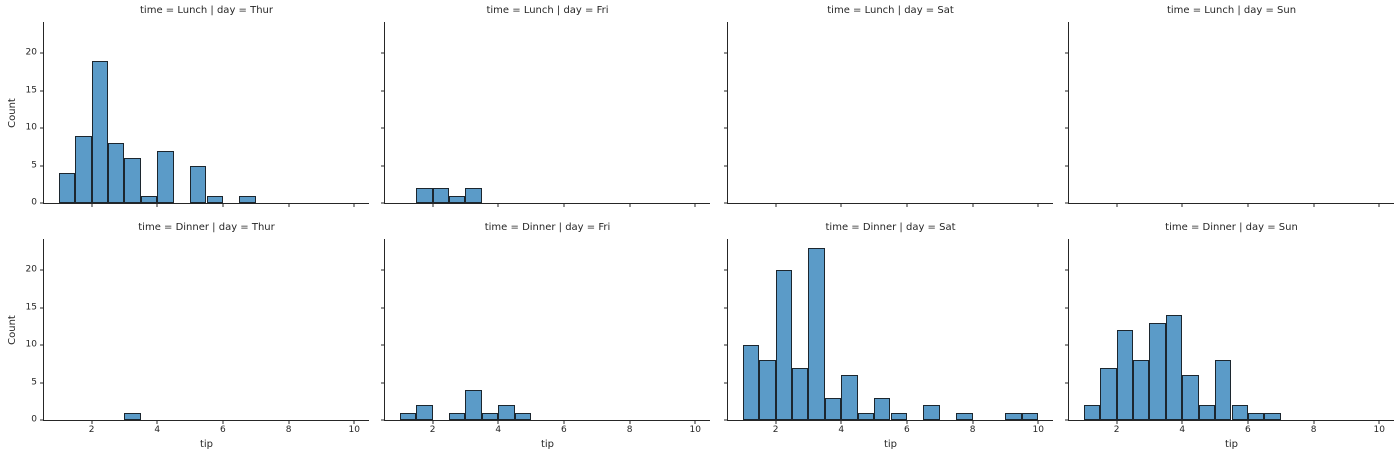  What do you see at coordinates (1229, 336) in the screenshot?
I see `facet-panel-dinner-sun: time = Dinner | day = Sun 2 4 6 8 10 tip` at bounding box center [1229, 336].